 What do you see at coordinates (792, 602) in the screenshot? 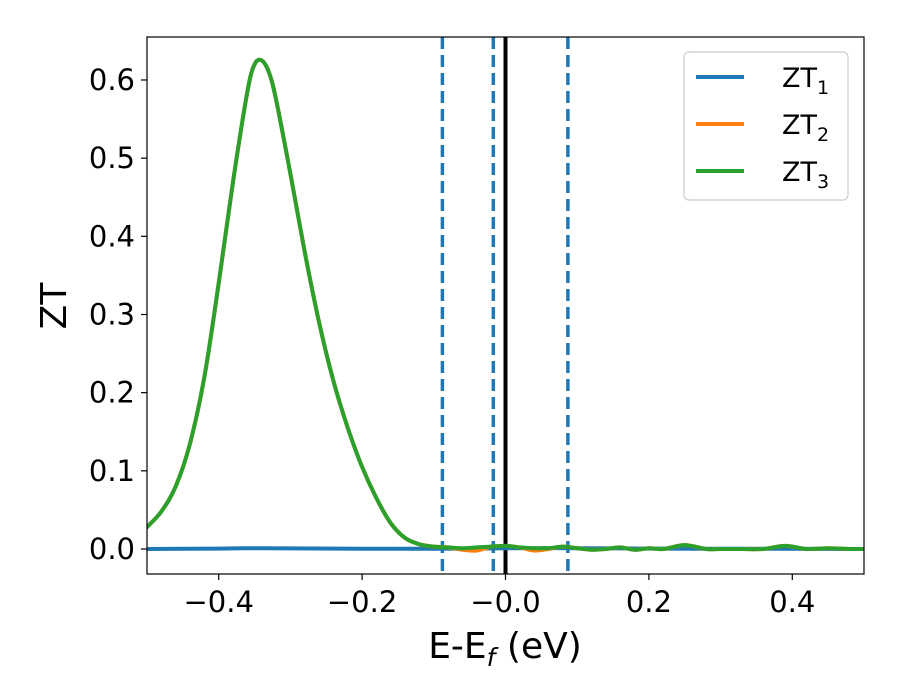
I see `x-tick-label: 0.4` at bounding box center [792, 602].